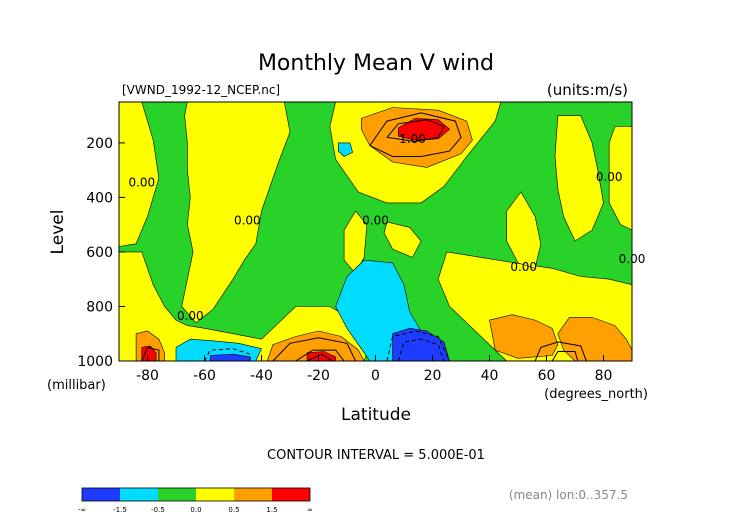 The image size is (752, 532). I want to click on y-tick-label-0: 200, so click(99, 144).